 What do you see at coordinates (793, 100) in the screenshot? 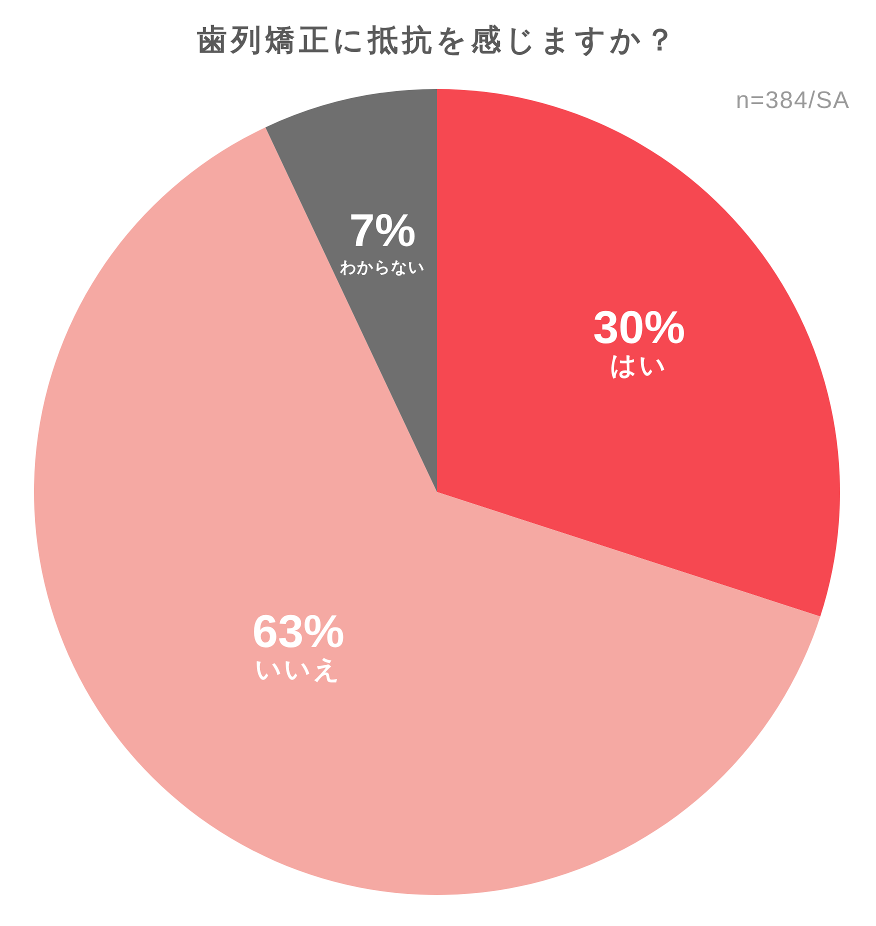
I see `annotation: n=384/SA` at bounding box center [793, 100].